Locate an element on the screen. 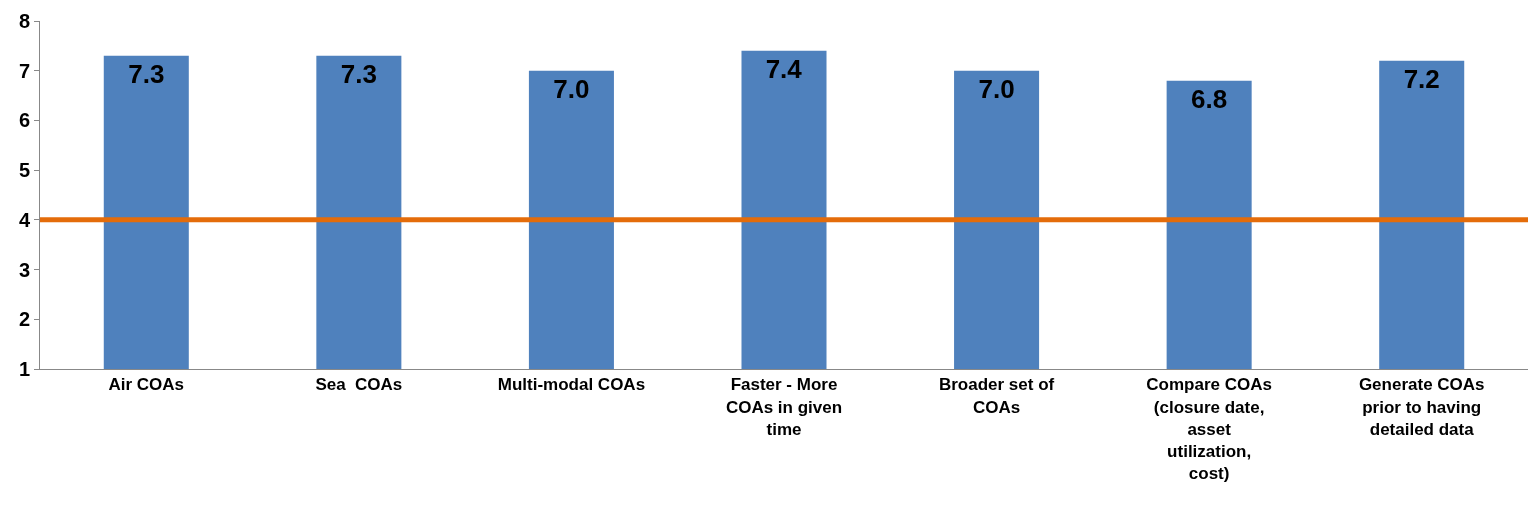  y-tick-label: 3 is located at coordinates (24, 269).